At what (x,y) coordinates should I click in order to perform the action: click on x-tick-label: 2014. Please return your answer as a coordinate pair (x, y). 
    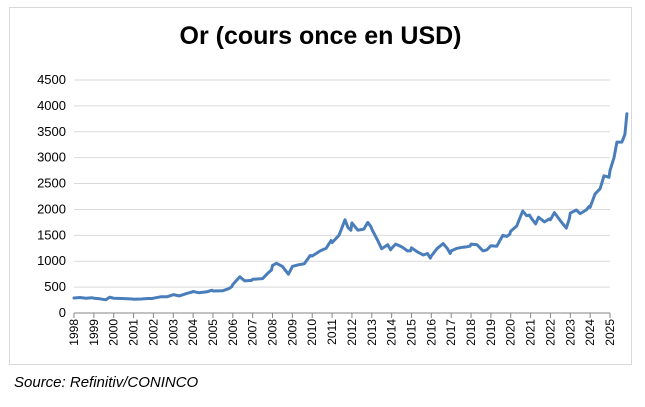
    Looking at the image, I should click on (392, 332).